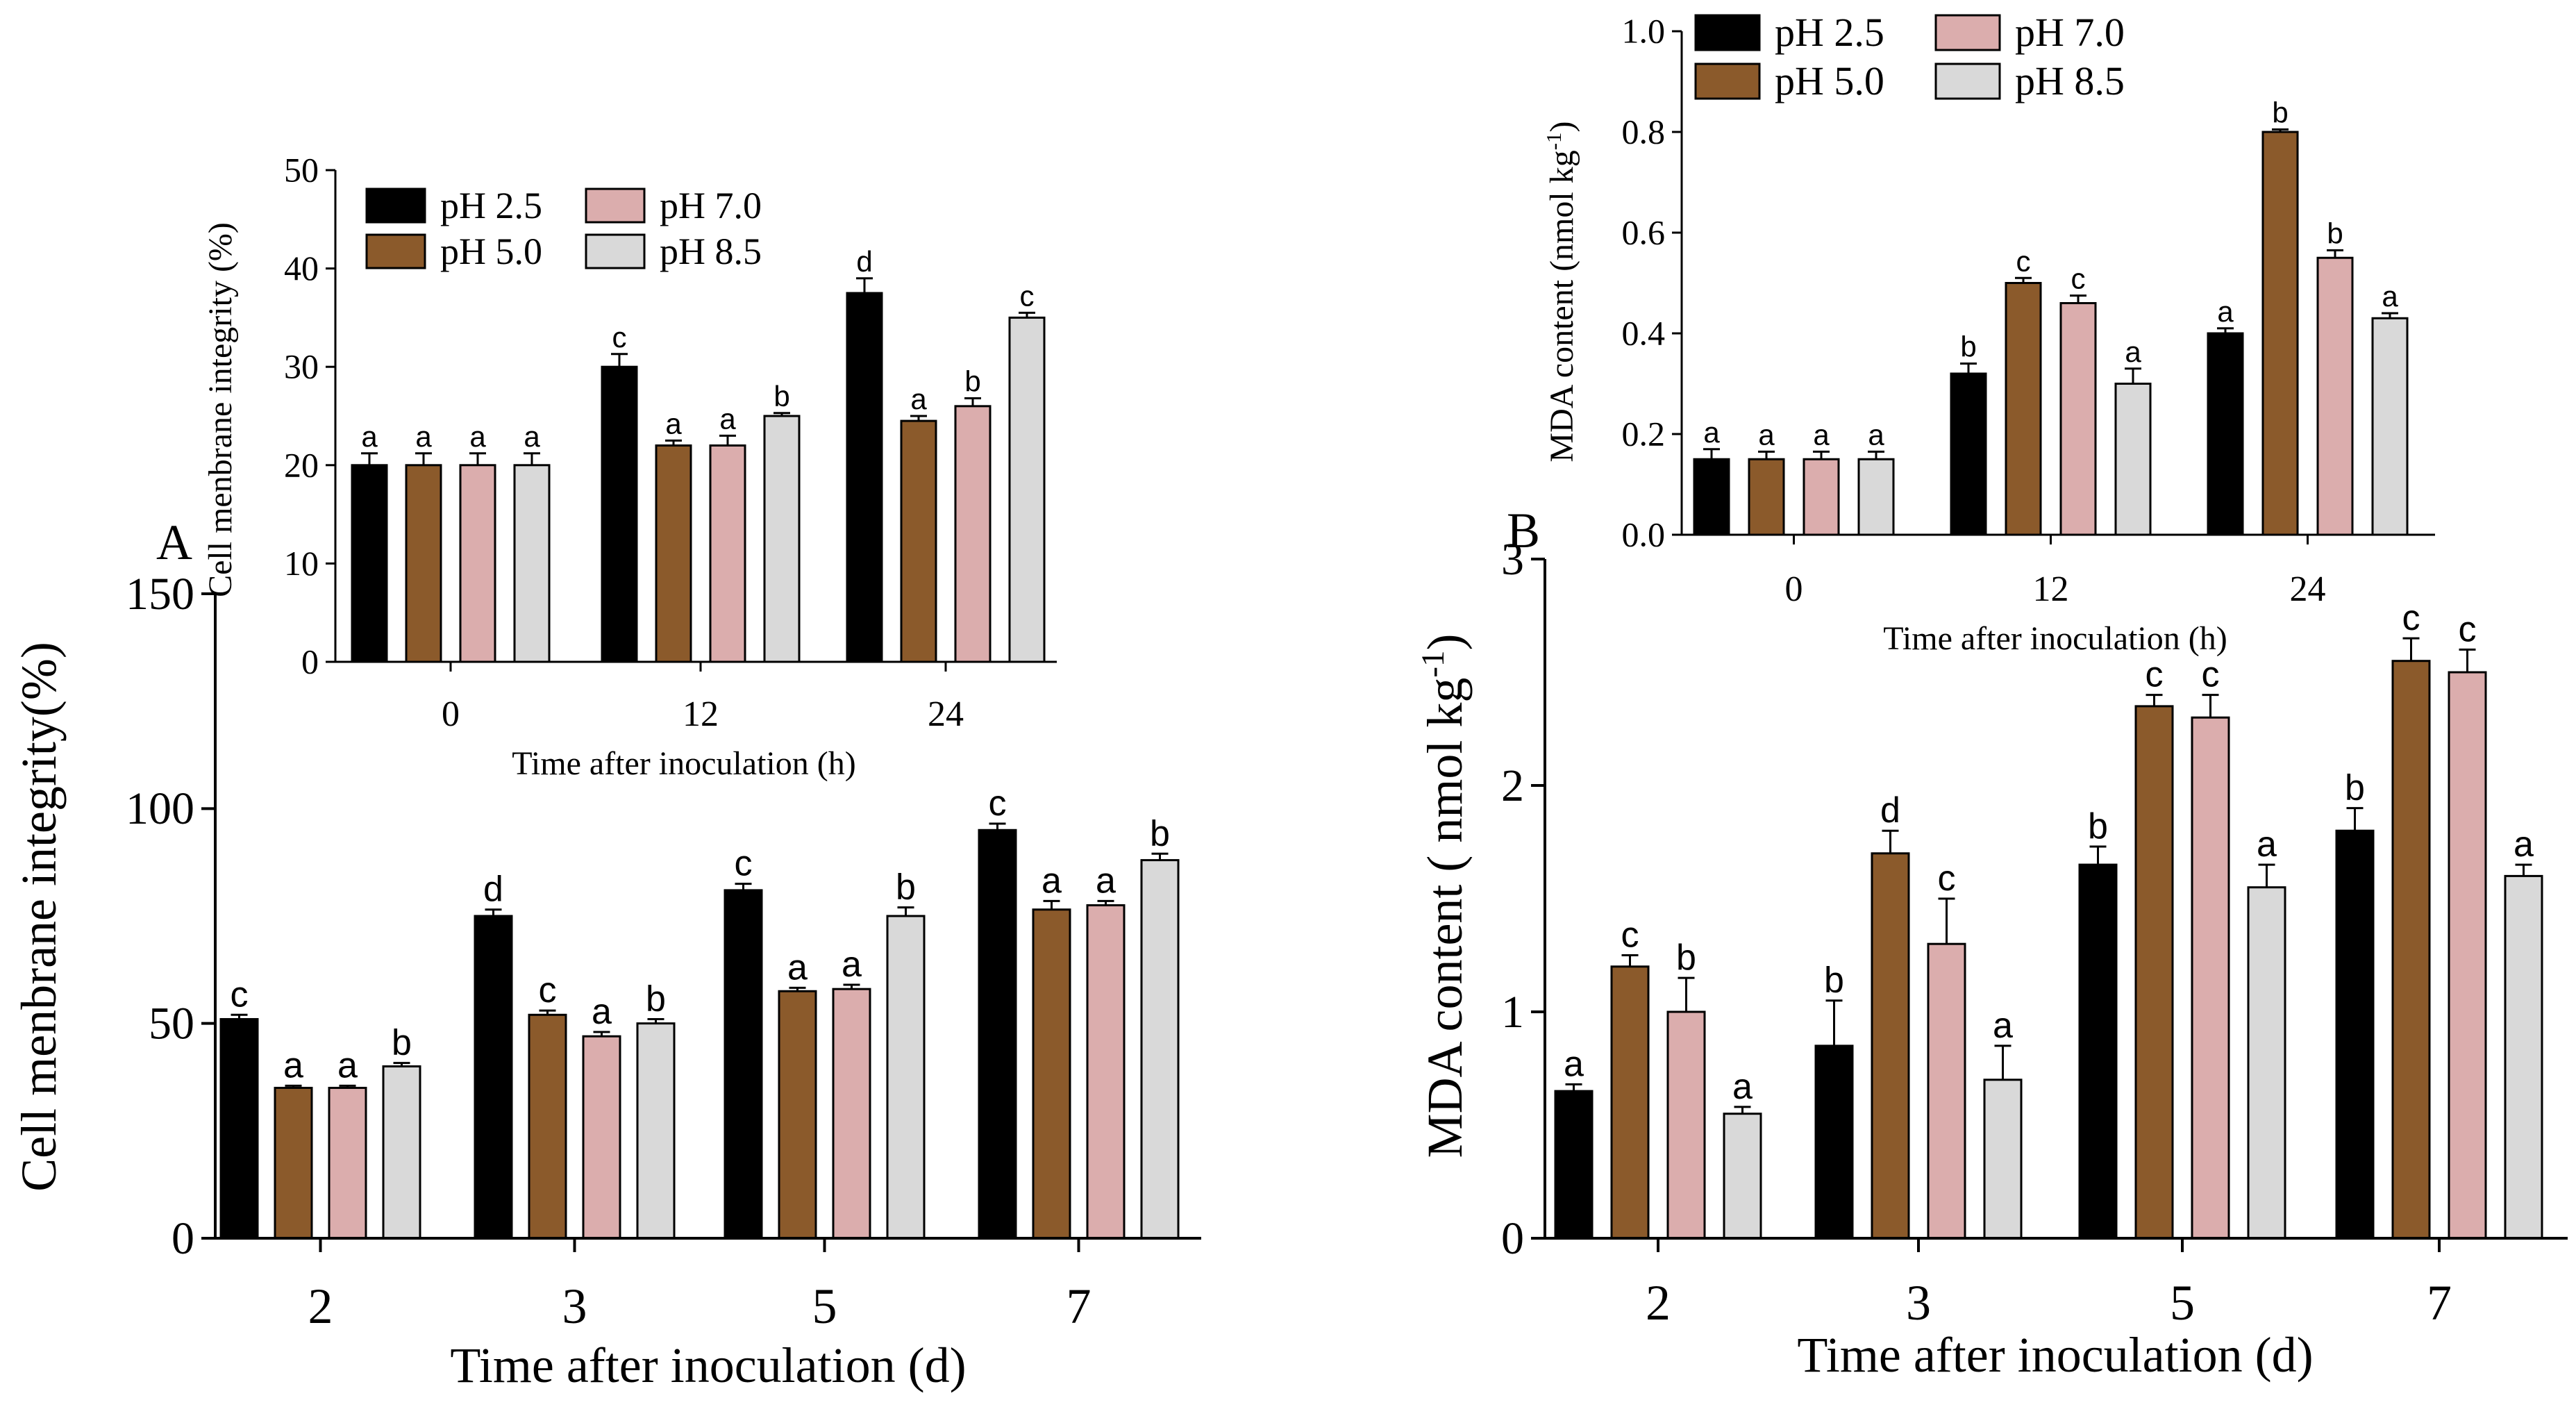 The height and width of the screenshot is (1407, 2576). What do you see at coordinates (1562, 306) in the screenshot?
I see `y-axis-title-text: MDA content (nmol kg` at bounding box center [1562, 306].